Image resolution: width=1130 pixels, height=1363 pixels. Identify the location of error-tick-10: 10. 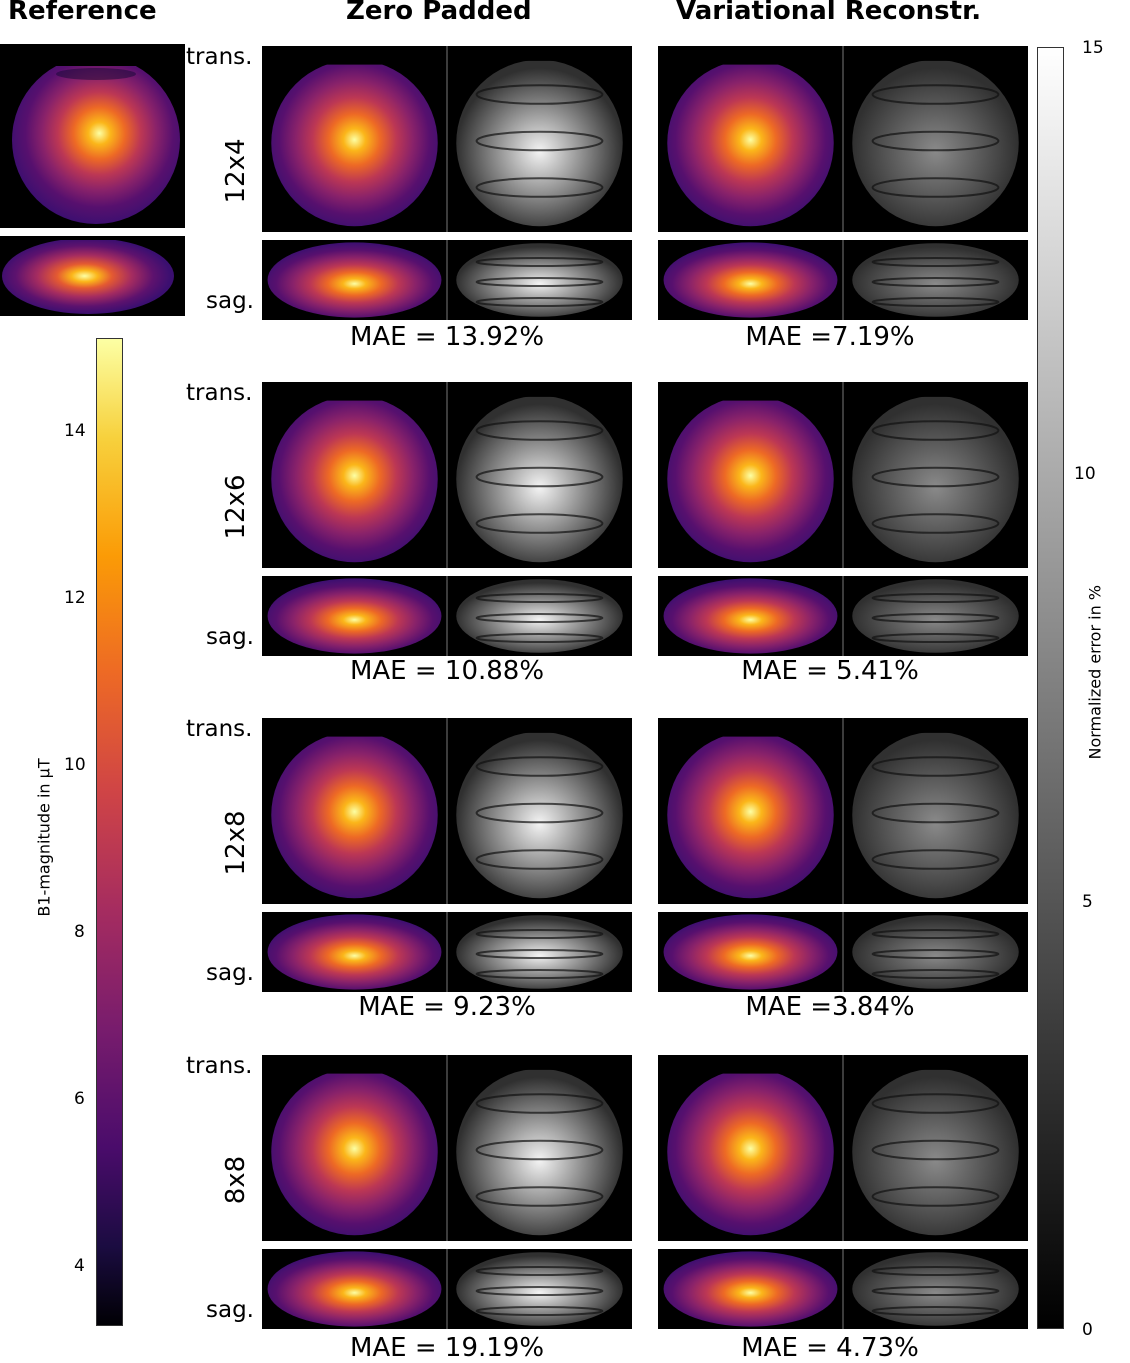
(1085, 474).